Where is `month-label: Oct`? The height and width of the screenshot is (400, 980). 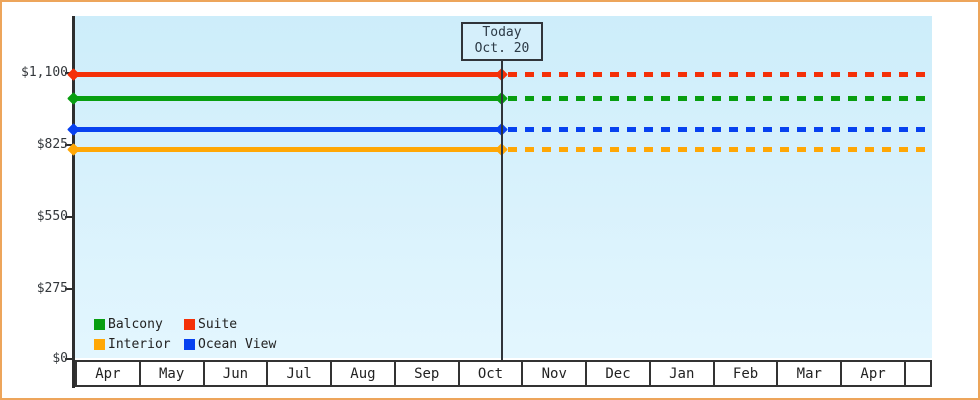
month-label: Oct is located at coordinates (490, 373).